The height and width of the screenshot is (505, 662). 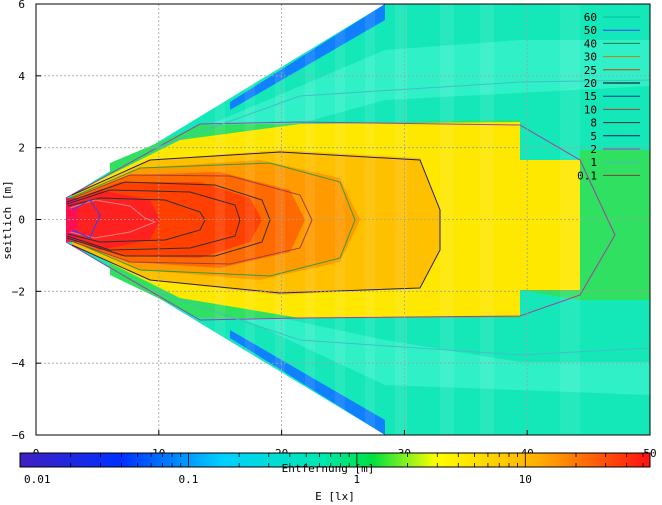 What do you see at coordinates (593, 149) in the screenshot?
I see `legend-label: 2` at bounding box center [593, 149].